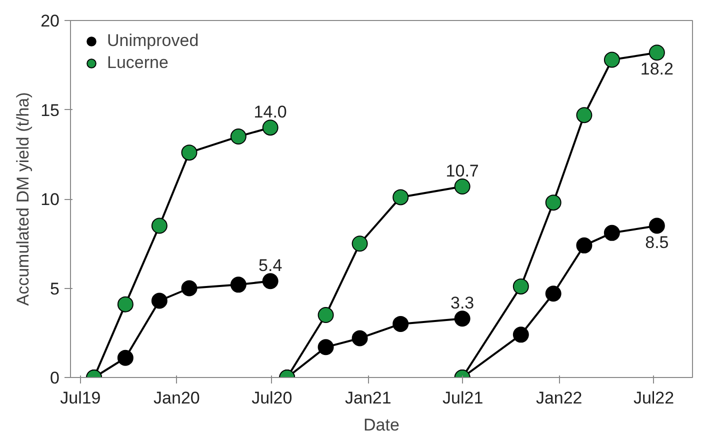  What do you see at coordinates (653, 398) in the screenshot?
I see `x-tick-label: Jul22` at bounding box center [653, 398].